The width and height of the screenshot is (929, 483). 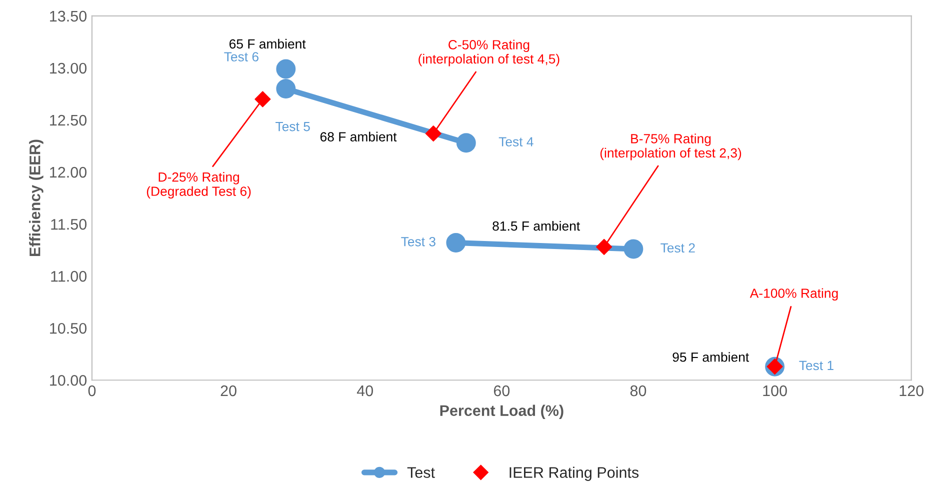 I want to click on data-label: Test 1, so click(x=816, y=365).